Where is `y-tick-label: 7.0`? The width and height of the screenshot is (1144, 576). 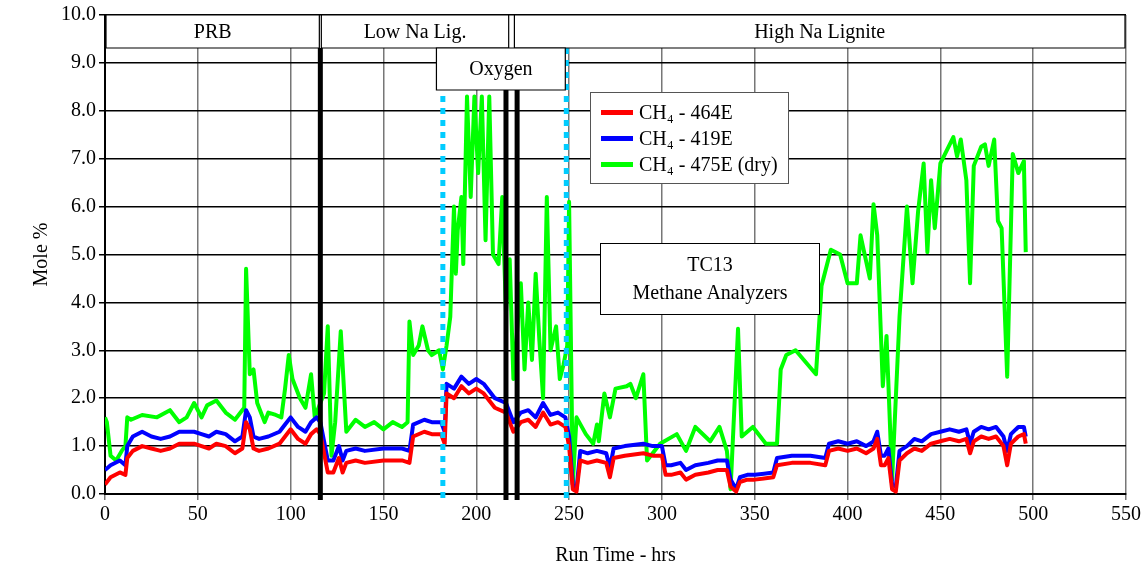 y-tick-label: 7.0 is located at coordinates (83, 156).